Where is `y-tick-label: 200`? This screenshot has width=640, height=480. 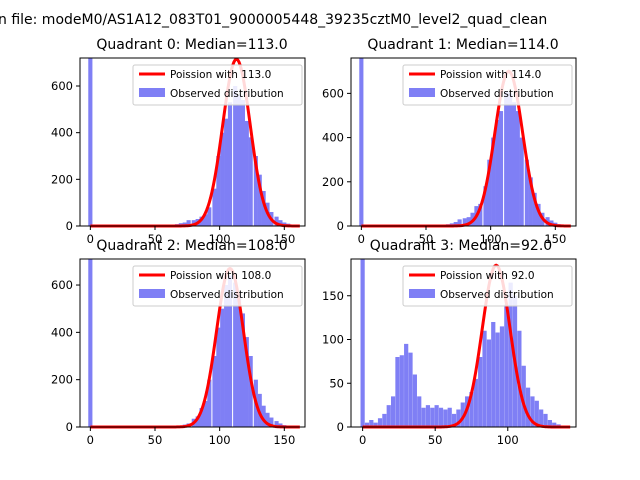
y-tick-label: 200 is located at coordinates (333, 182).